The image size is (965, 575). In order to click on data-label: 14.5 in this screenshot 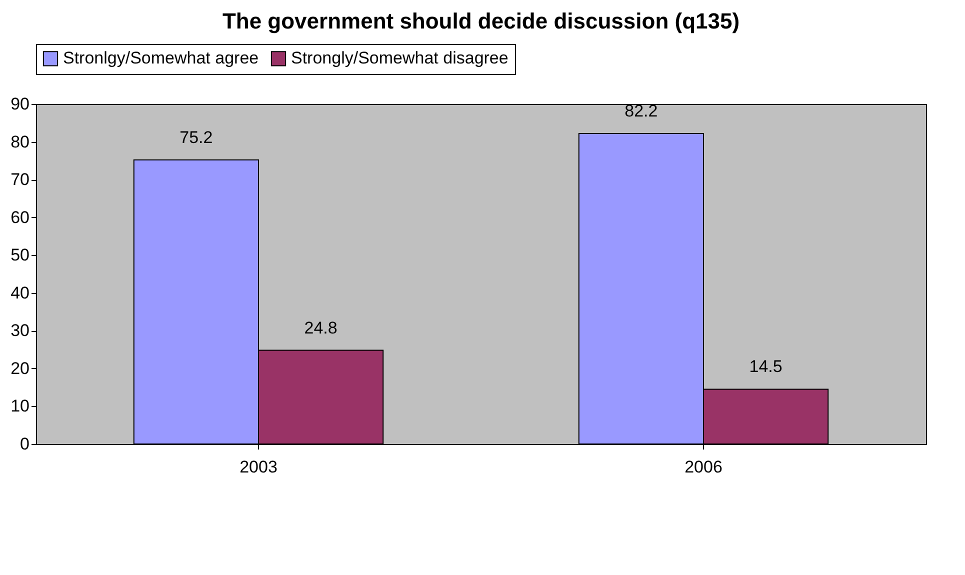, I will do `click(765, 366)`.